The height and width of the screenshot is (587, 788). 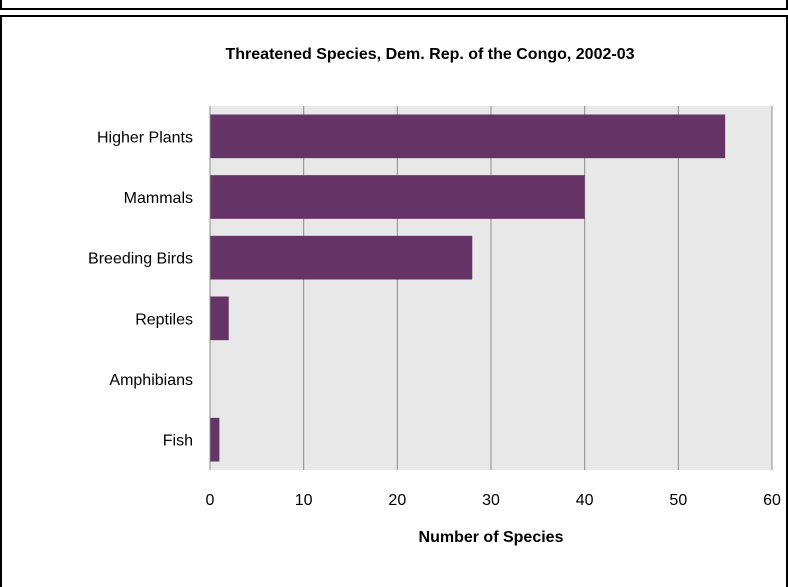 I want to click on x-tick-label: 50, so click(x=678, y=500).